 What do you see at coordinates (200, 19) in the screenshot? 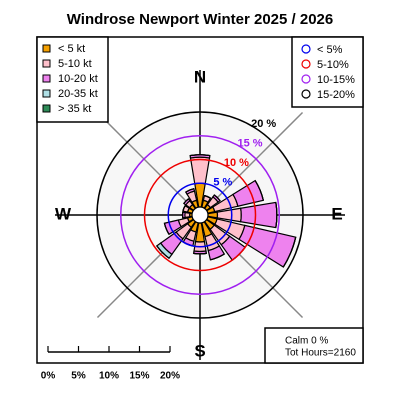
I see `chart-title: Windrose Newport Winter 2025 / 2026` at bounding box center [200, 19].